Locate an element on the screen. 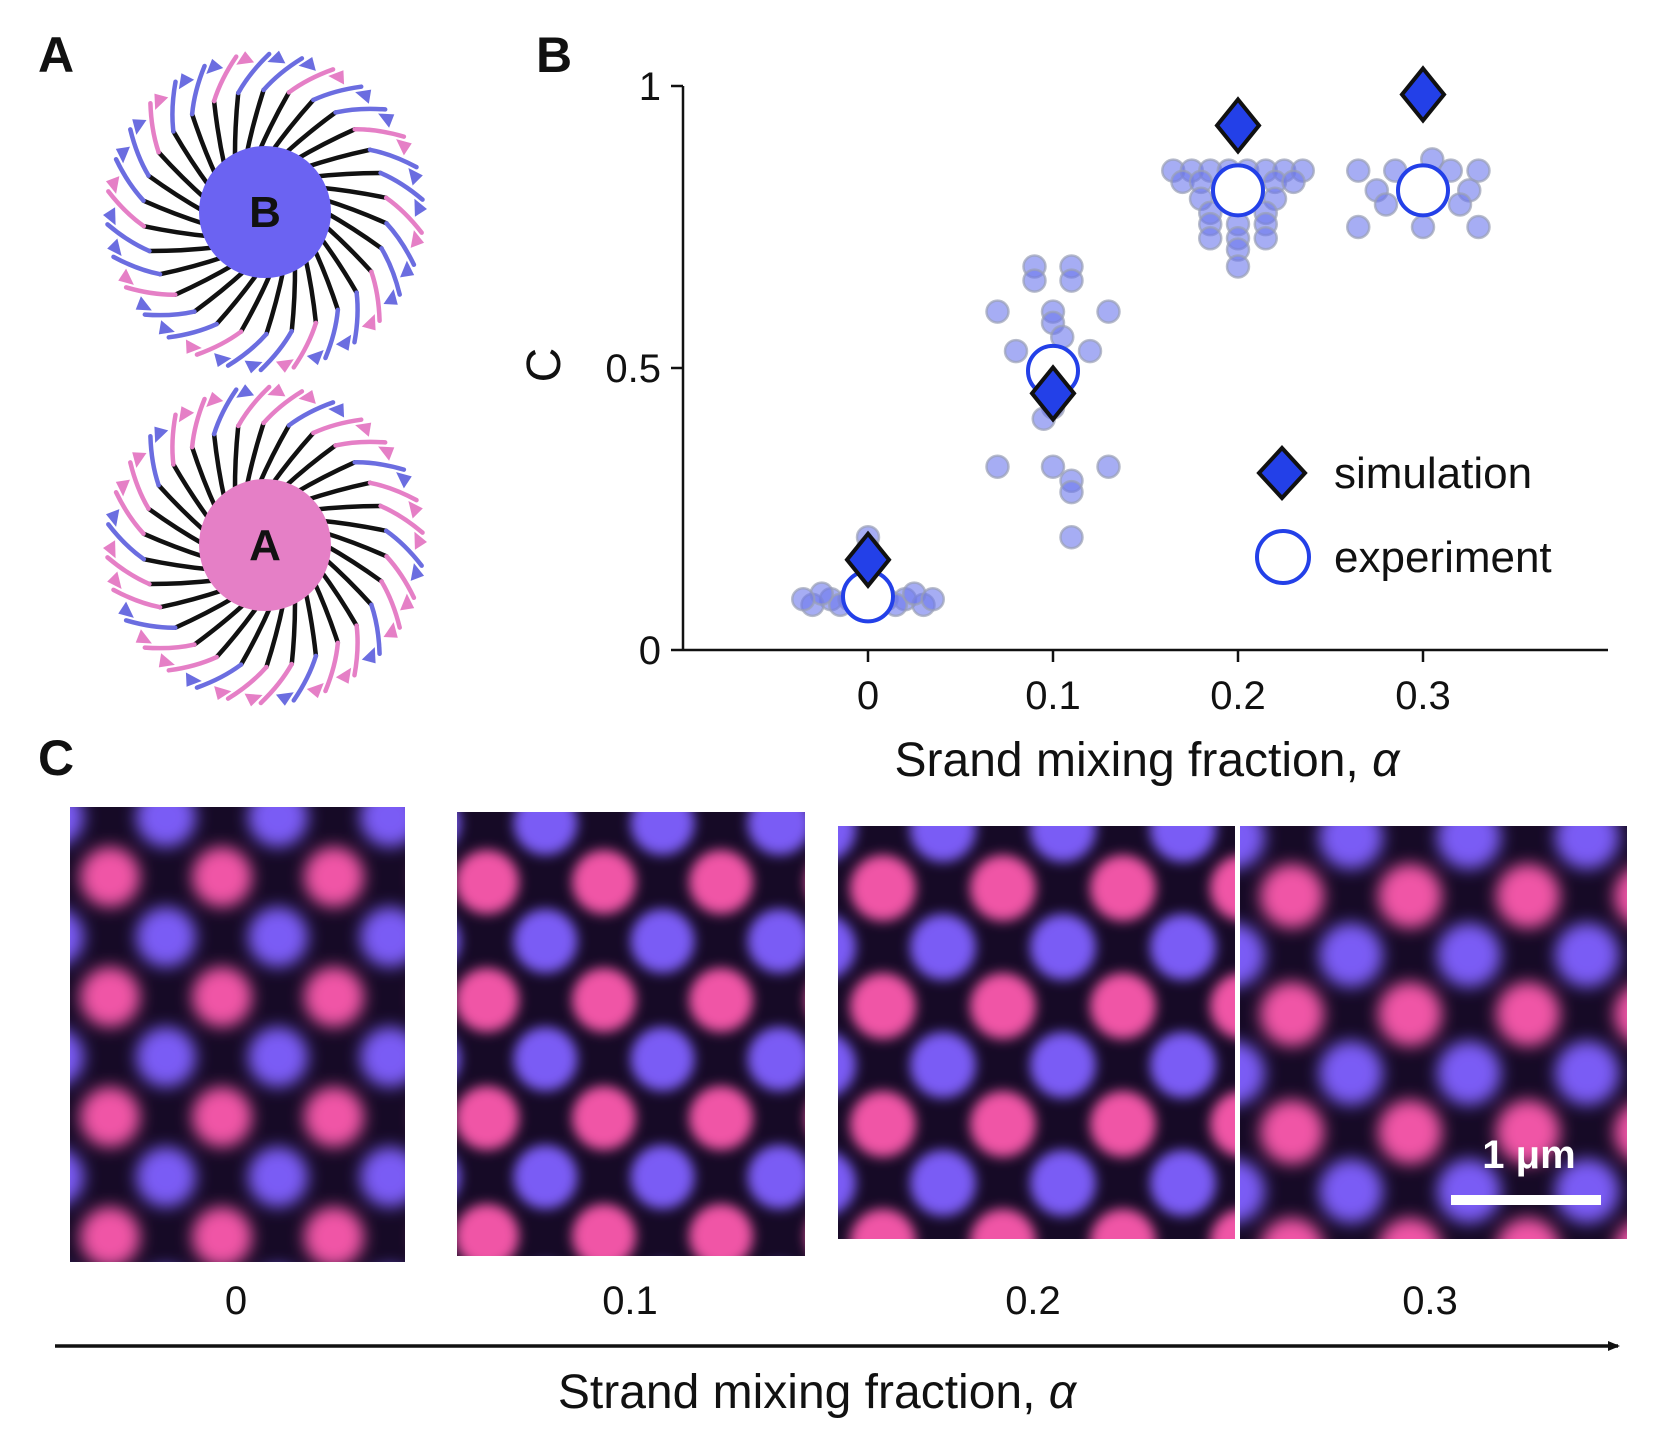  simulation-markers is located at coordinates (1145, 327).